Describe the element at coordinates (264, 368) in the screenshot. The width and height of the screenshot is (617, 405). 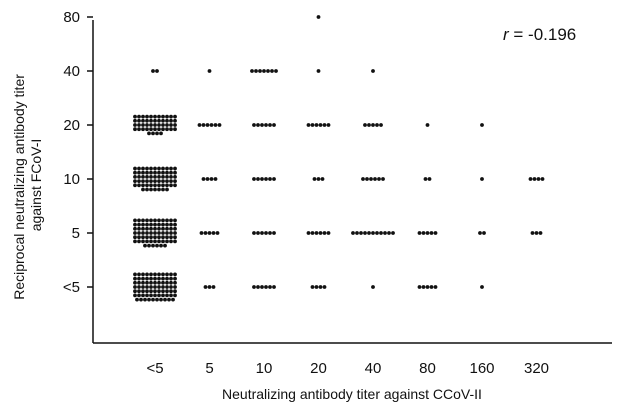
I see `x-tick-label: 10` at that location.